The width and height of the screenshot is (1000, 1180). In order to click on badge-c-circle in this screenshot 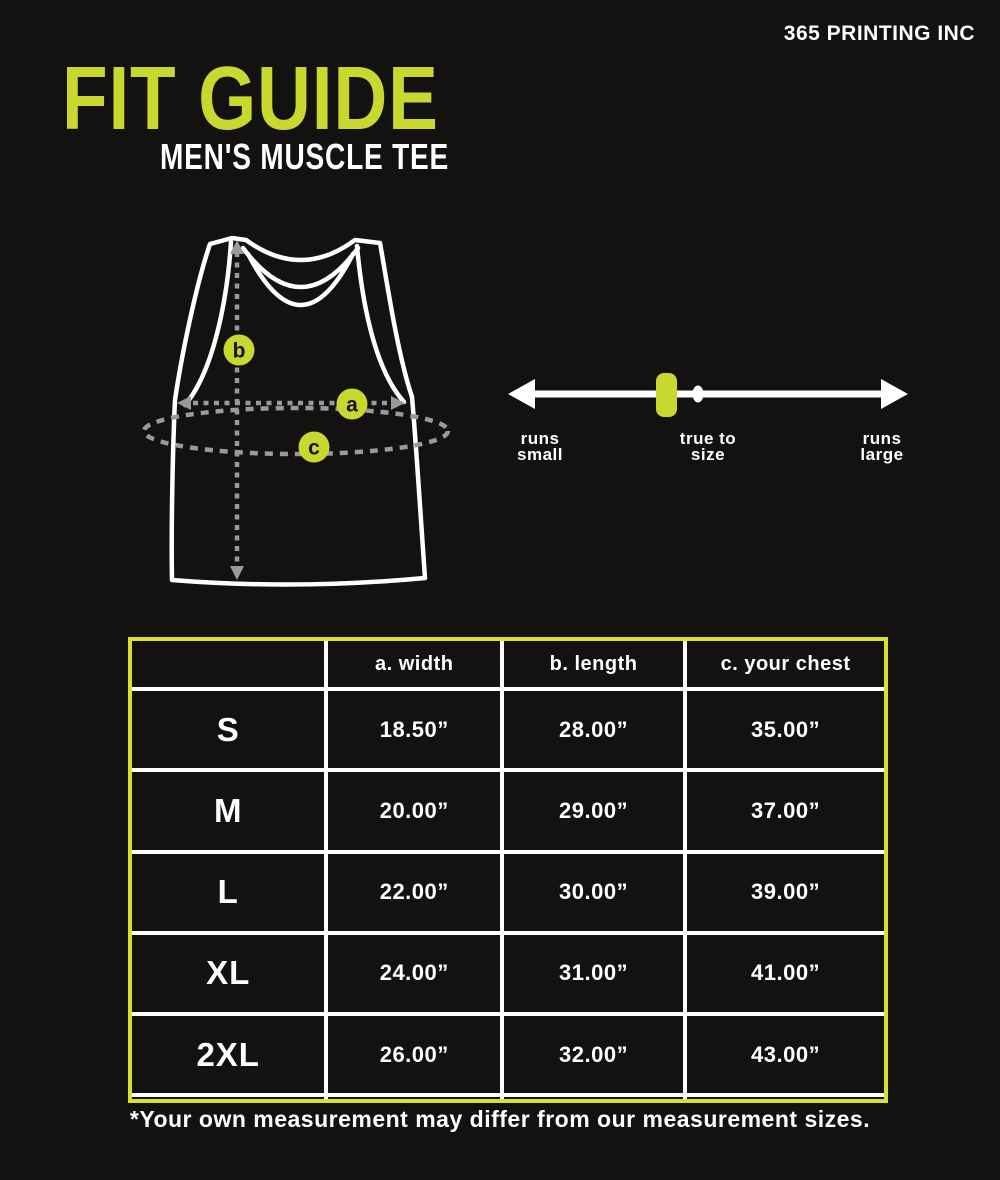, I will do `click(314, 447)`.